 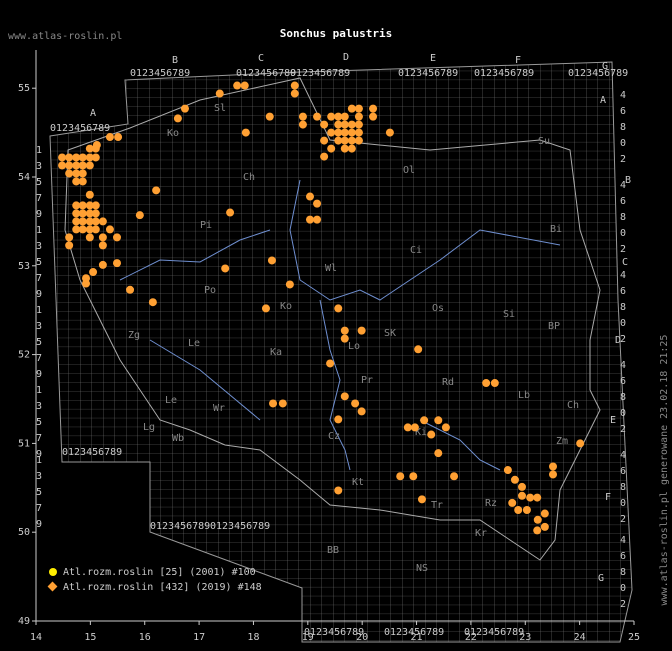 I want to click on region-label: Ch, so click(x=249, y=177).